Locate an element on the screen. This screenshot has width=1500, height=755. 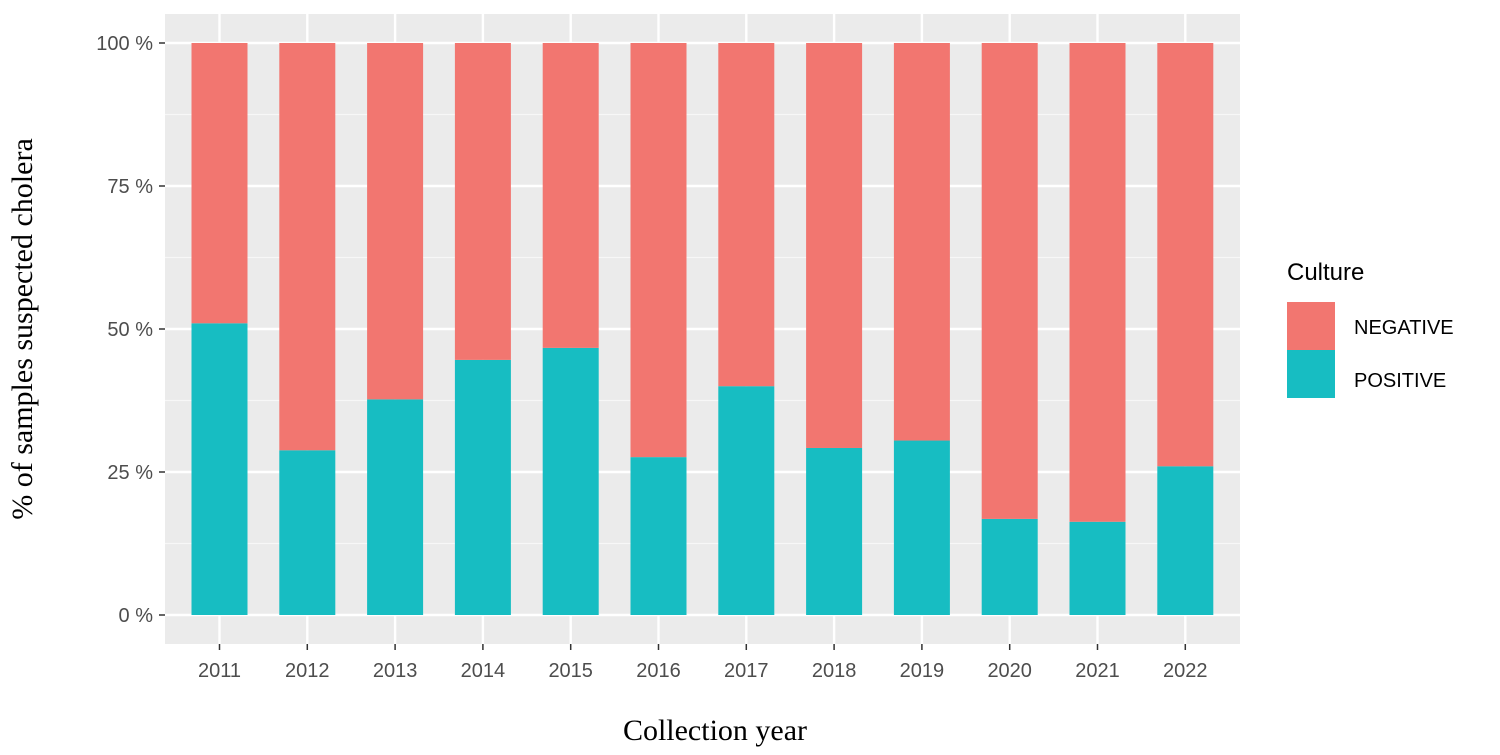
bar-negative-2018 is located at coordinates (834, 245).